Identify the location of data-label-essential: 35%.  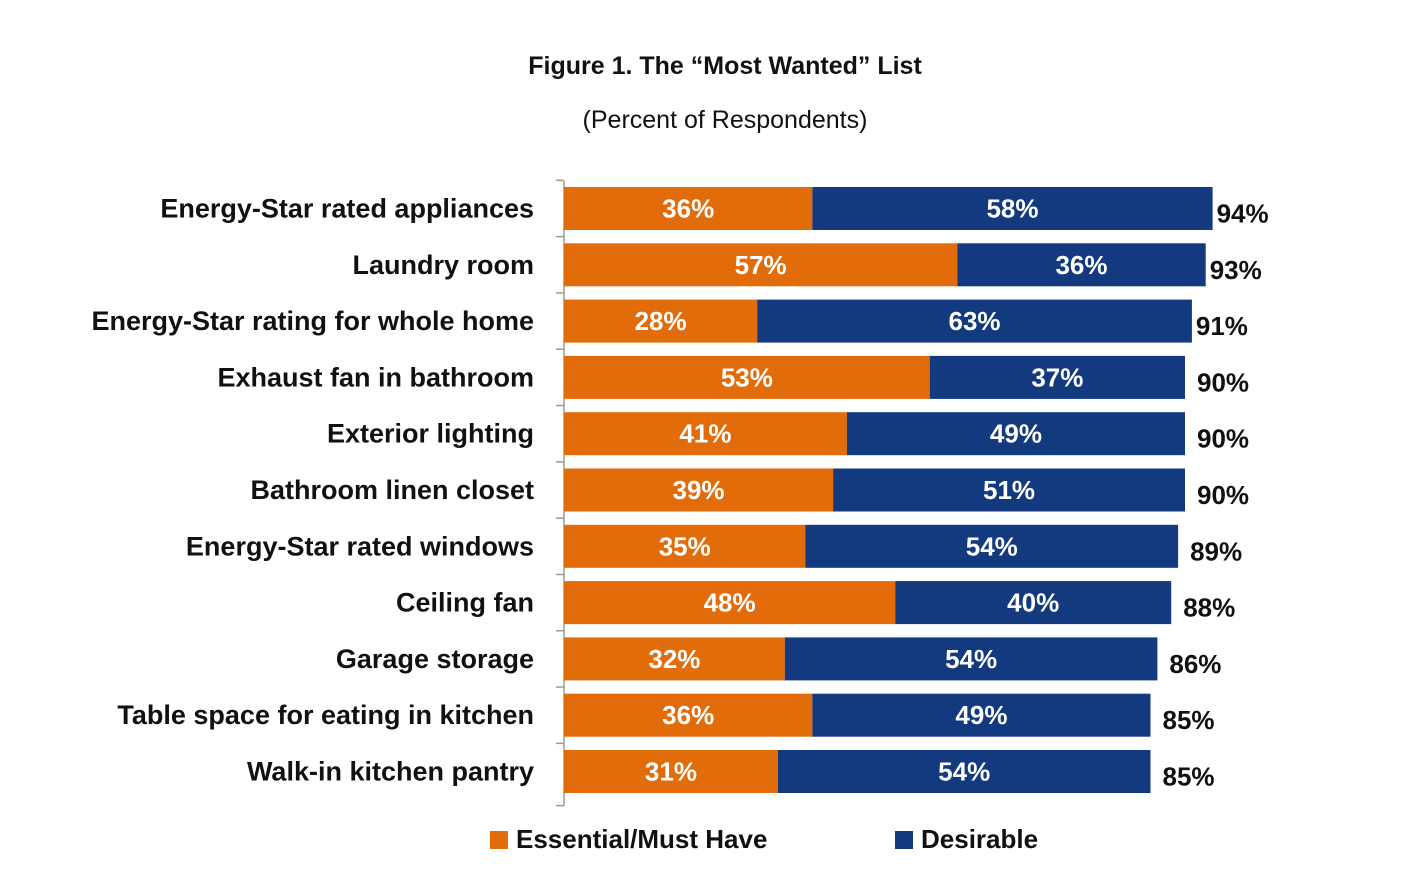
(685, 546).